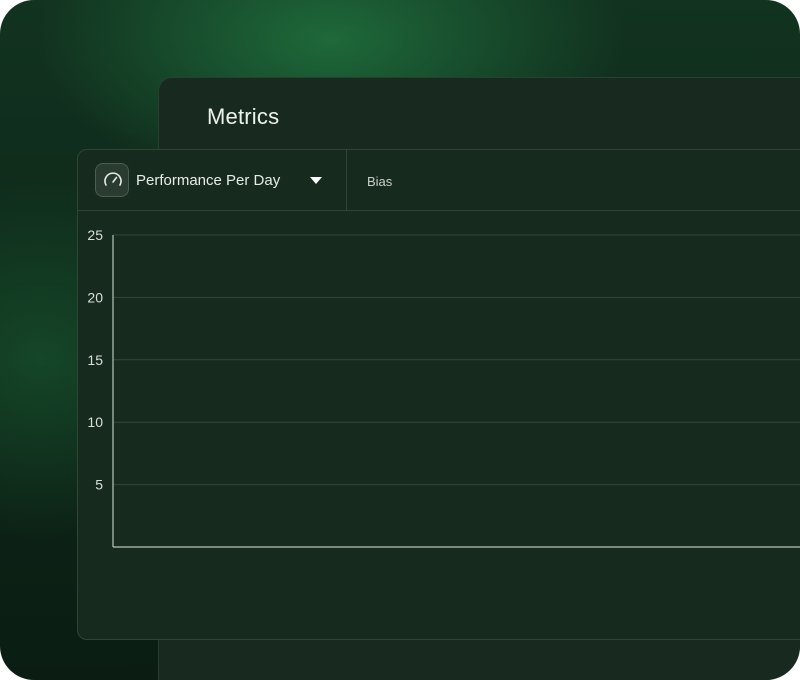 The height and width of the screenshot is (680, 800). Describe the element at coordinates (99, 485) in the screenshot. I see `y-tick-label: 5` at that location.